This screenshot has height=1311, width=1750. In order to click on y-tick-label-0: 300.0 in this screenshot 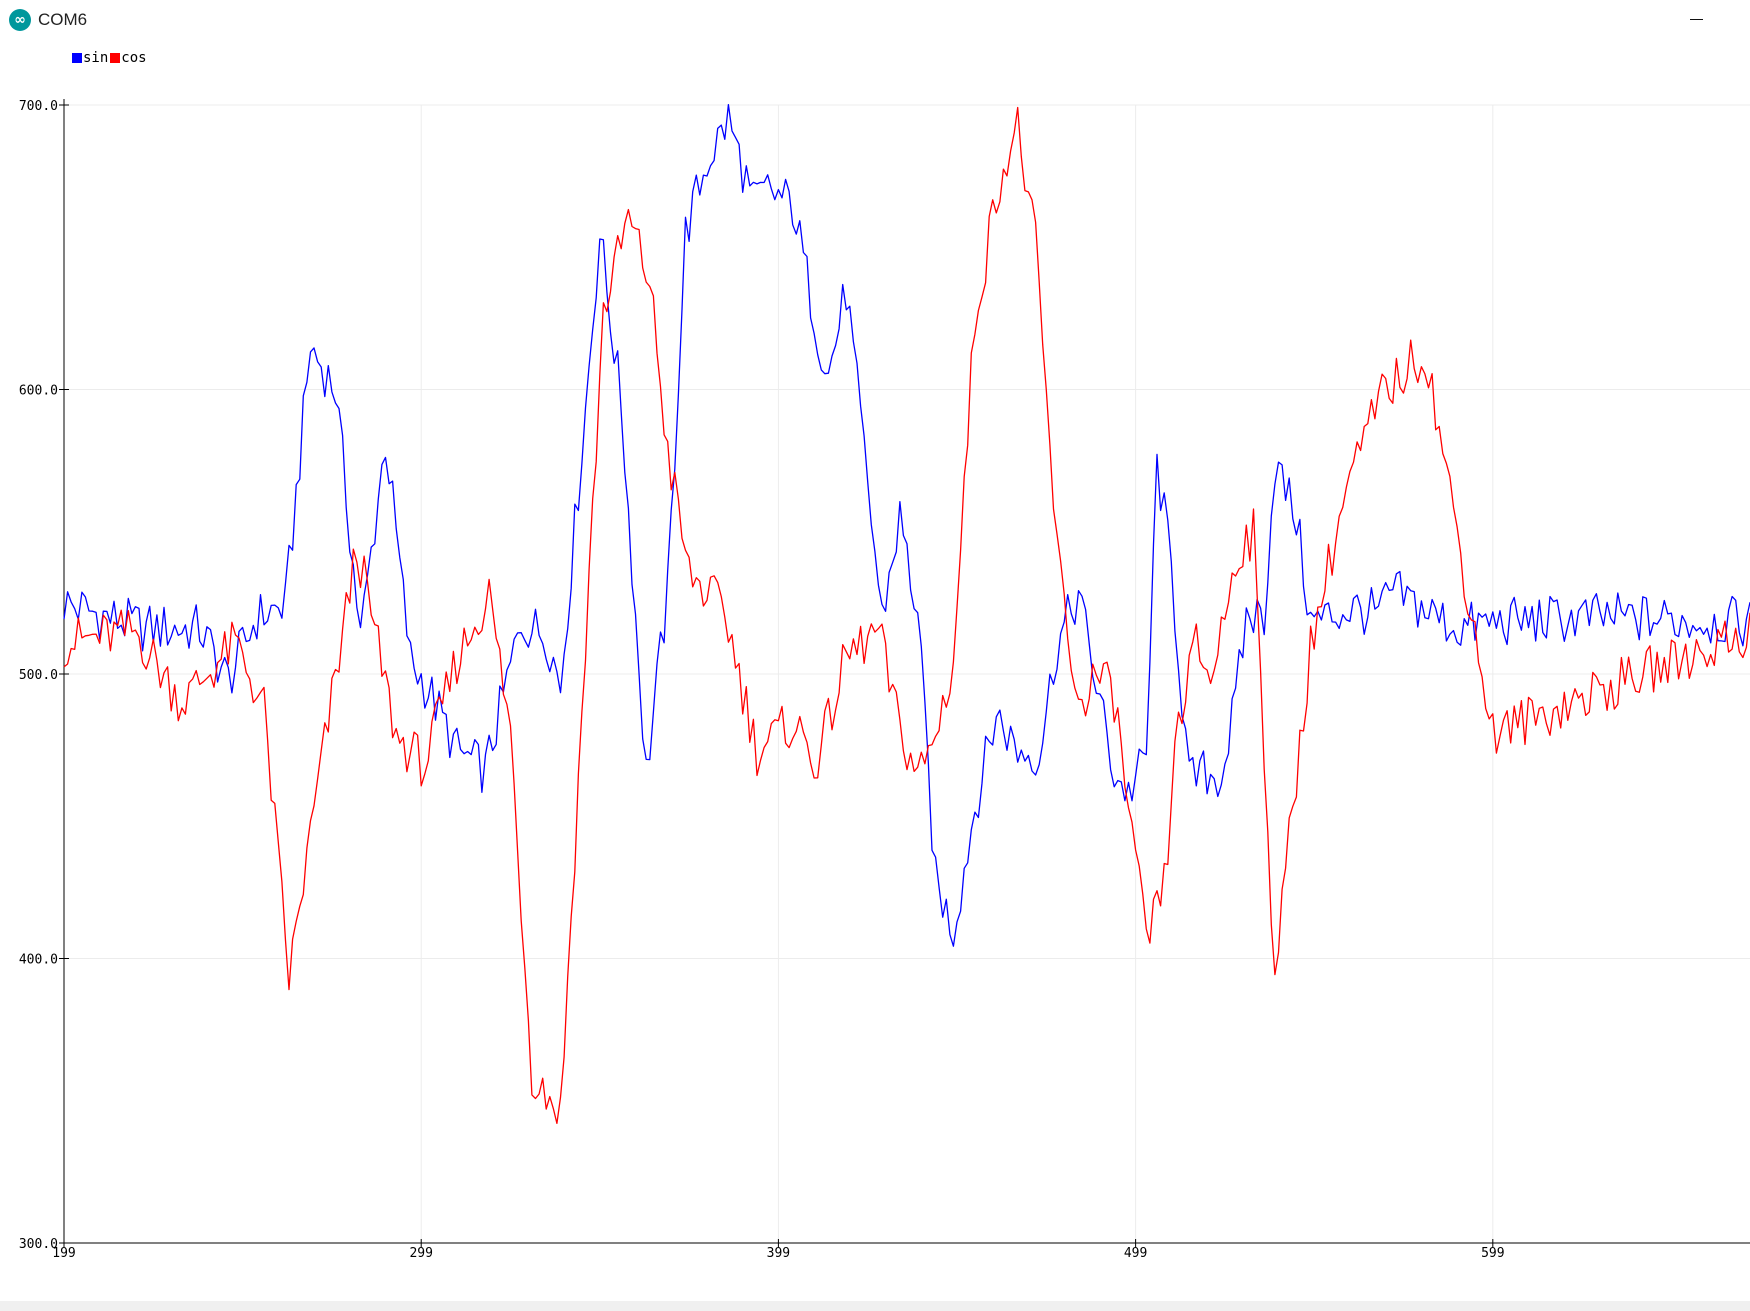, I will do `click(38, 1244)`.